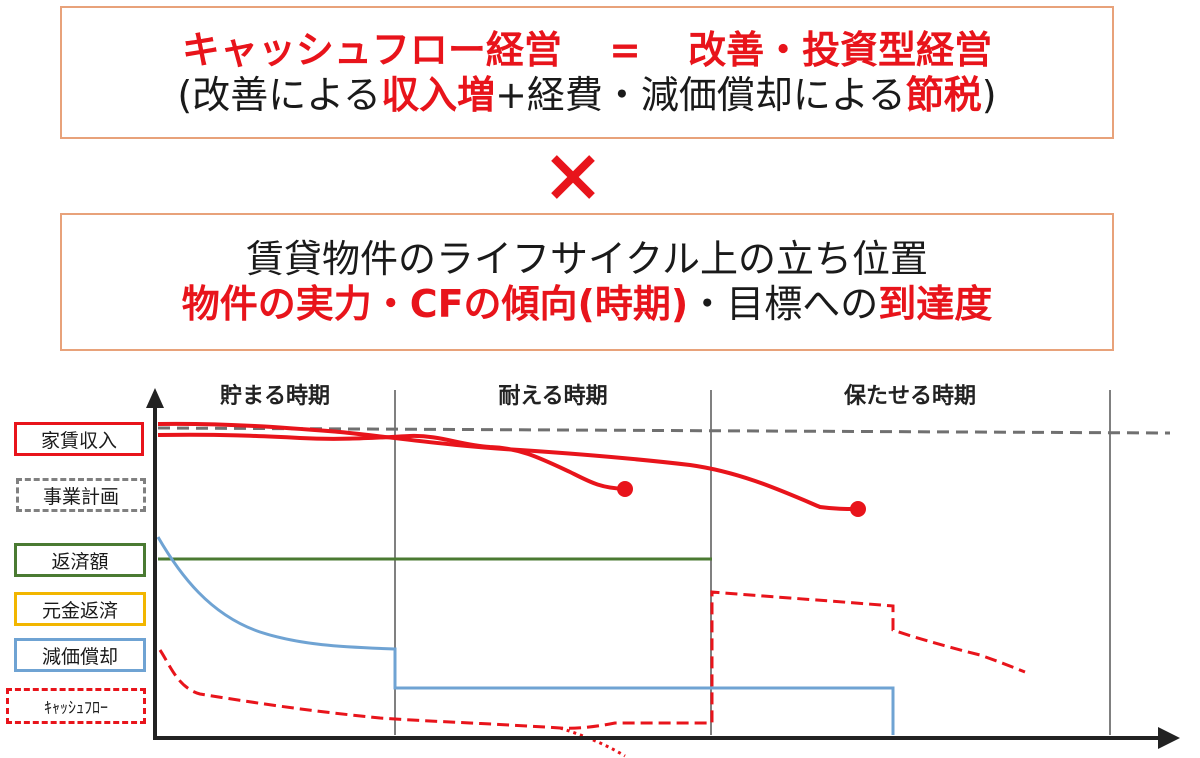  What do you see at coordinates (935, 304) in the screenshot?
I see `achievement-text: 到達度` at bounding box center [935, 304].